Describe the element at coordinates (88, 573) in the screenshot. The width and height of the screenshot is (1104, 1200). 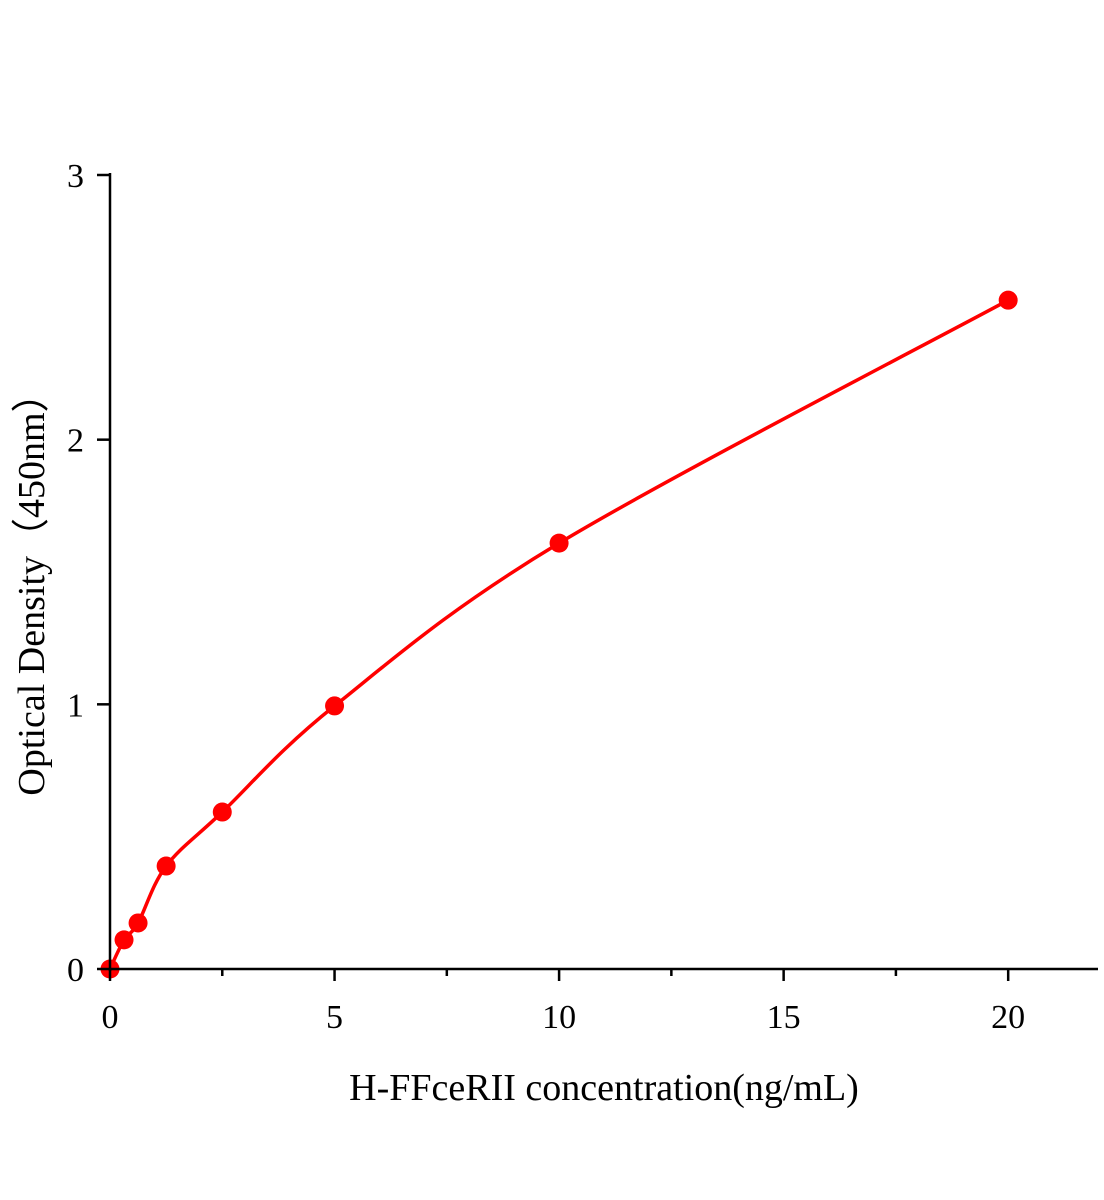
I see `y-ticks: 0 1 2 3` at that location.